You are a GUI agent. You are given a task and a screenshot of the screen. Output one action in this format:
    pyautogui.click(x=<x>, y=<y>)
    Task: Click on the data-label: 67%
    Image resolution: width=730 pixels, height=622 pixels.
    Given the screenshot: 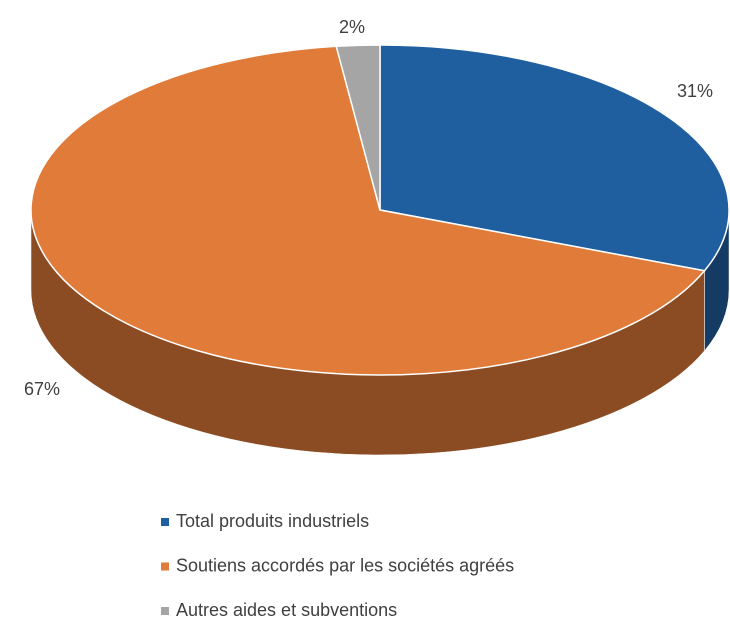 What is the action you would take?
    pyautogui.click(x=42, y=389)
    